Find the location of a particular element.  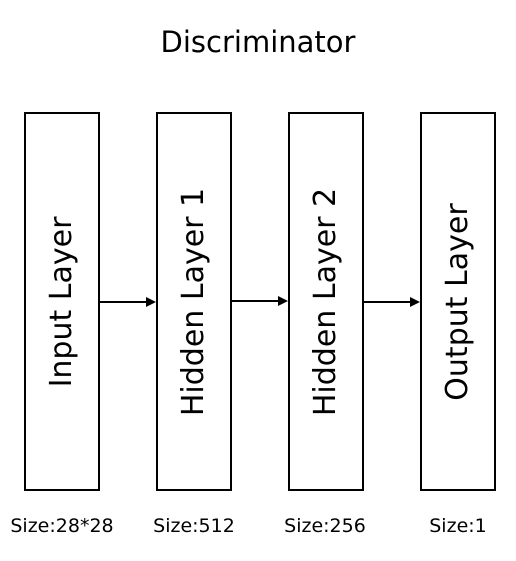

hidden-layer-1-size: Size:512 is located at coordinates (194, 526).